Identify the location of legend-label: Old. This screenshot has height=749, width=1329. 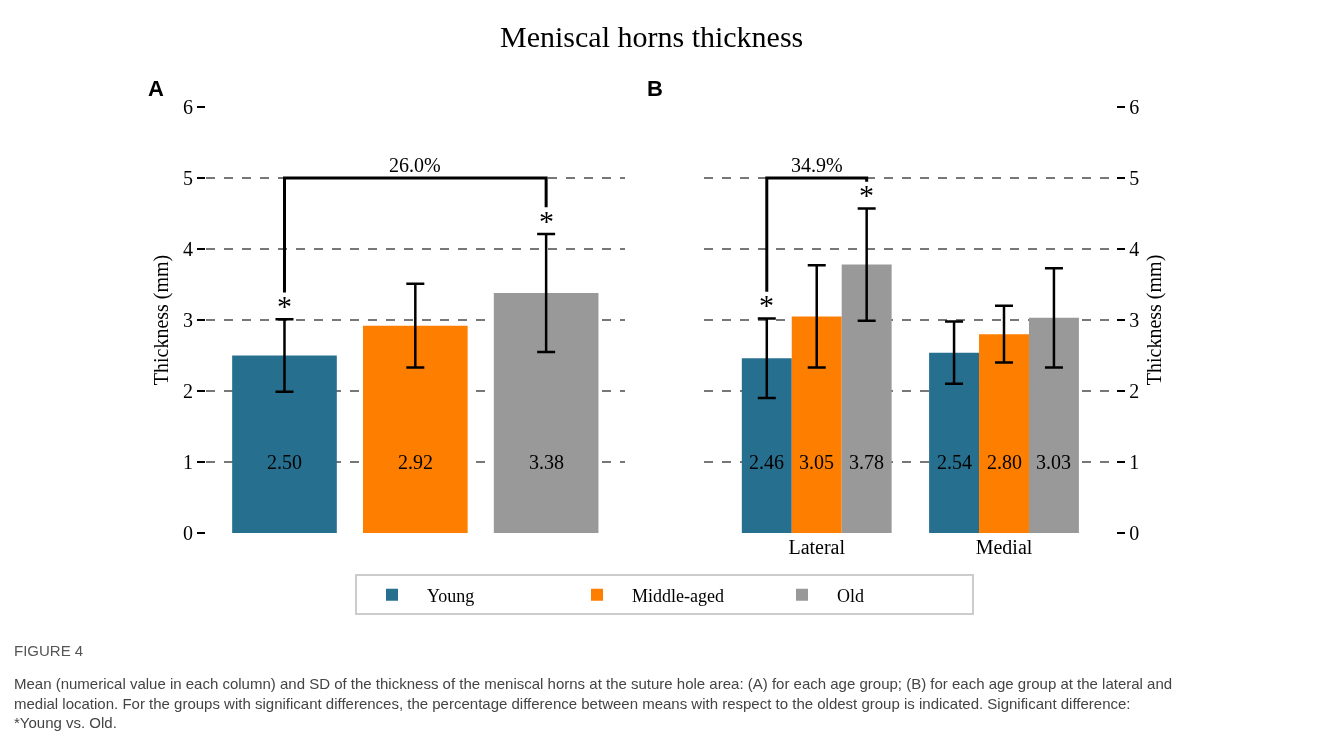
(850, 595).